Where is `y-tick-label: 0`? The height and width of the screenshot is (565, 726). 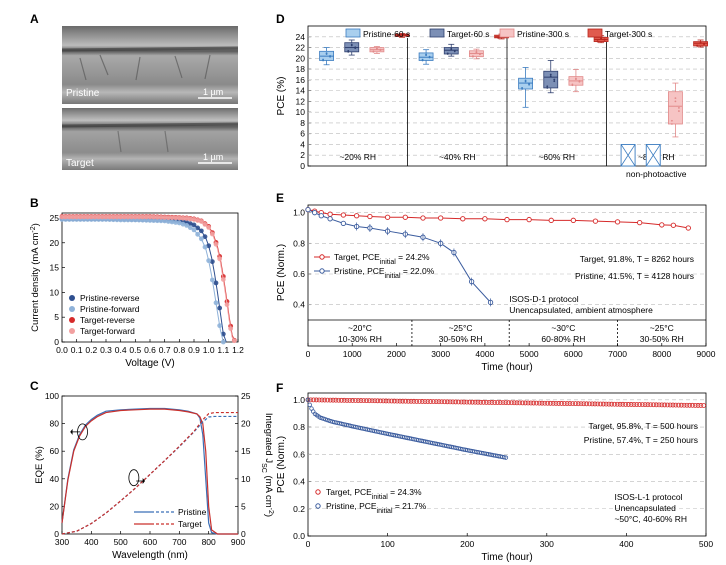 y-tick-label: 0 is located at coordinates (56, 342).